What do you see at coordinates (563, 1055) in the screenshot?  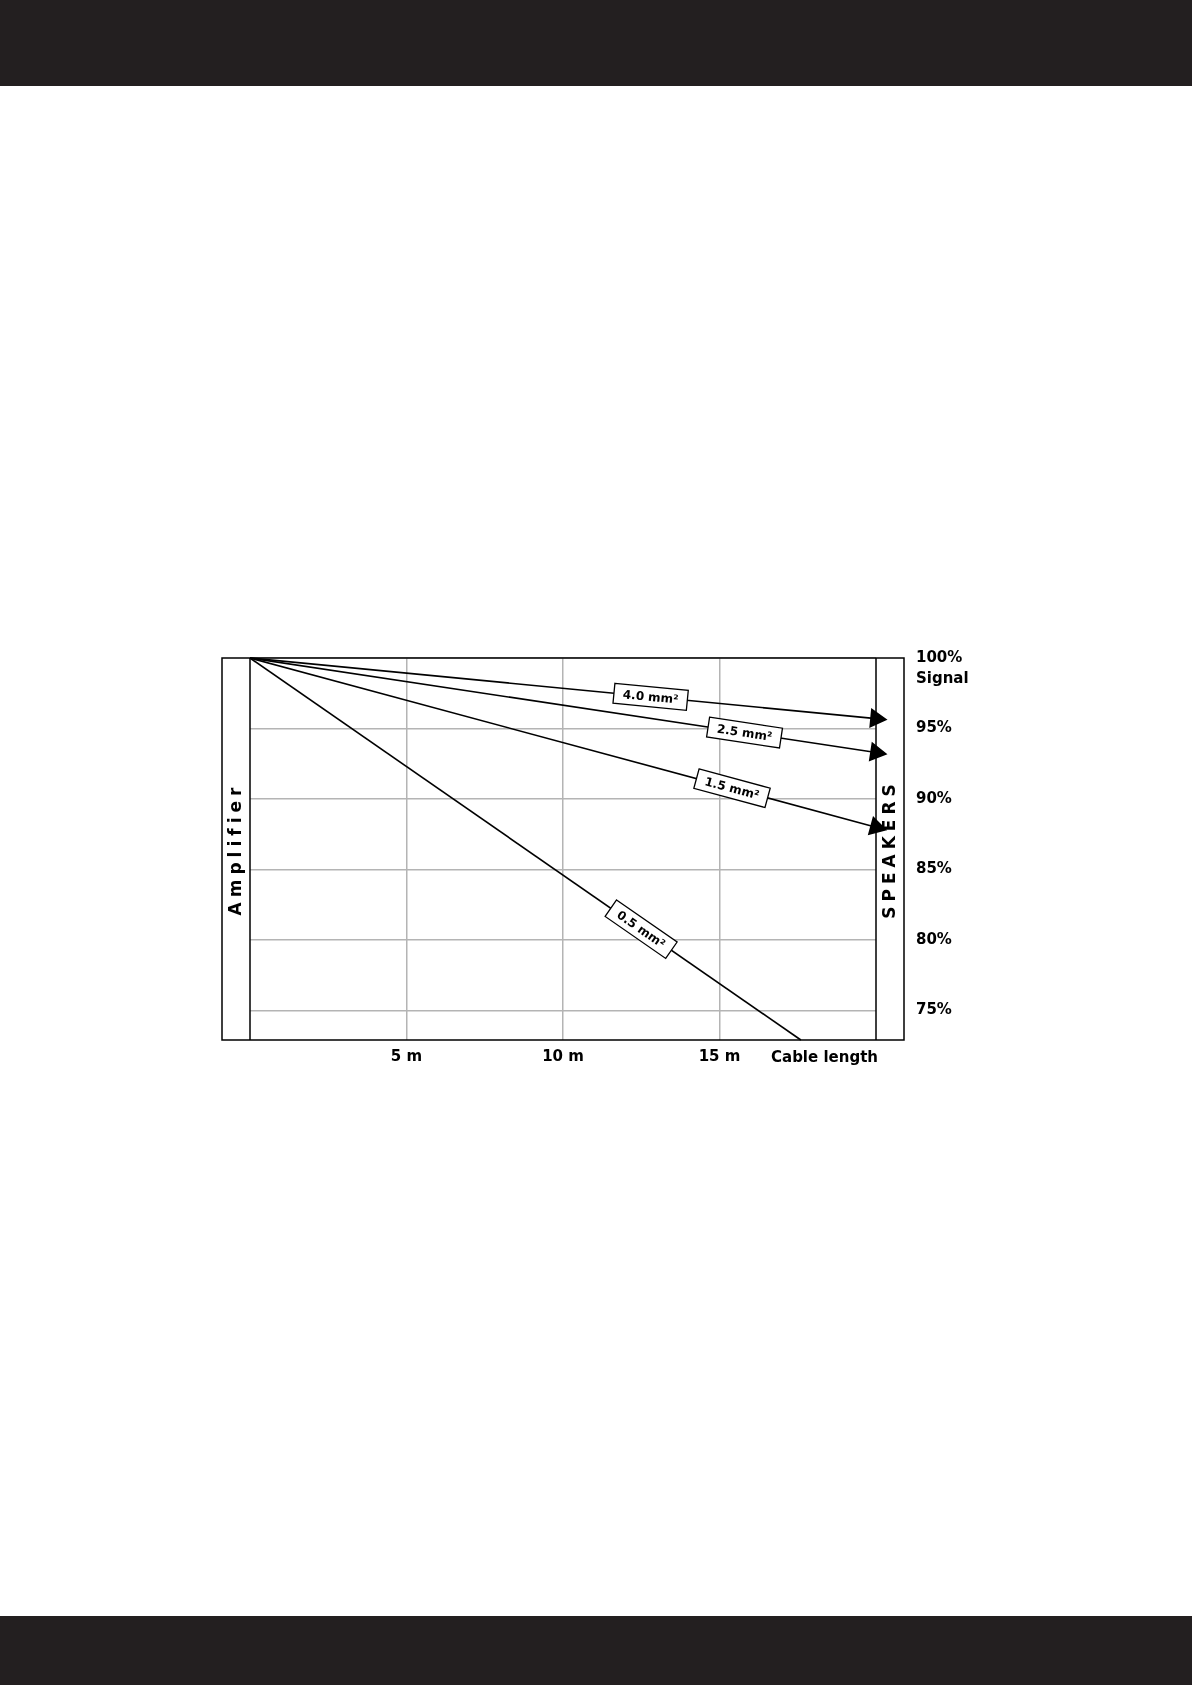 I see `x-tick-label: 10 m` at bounding box center [563, 1055].